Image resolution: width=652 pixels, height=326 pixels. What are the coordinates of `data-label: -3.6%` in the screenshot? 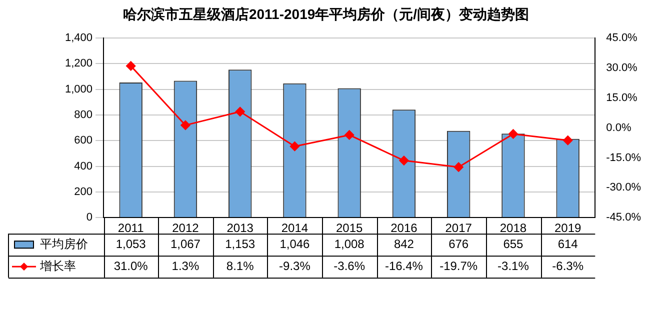 It's located at (350, 265).